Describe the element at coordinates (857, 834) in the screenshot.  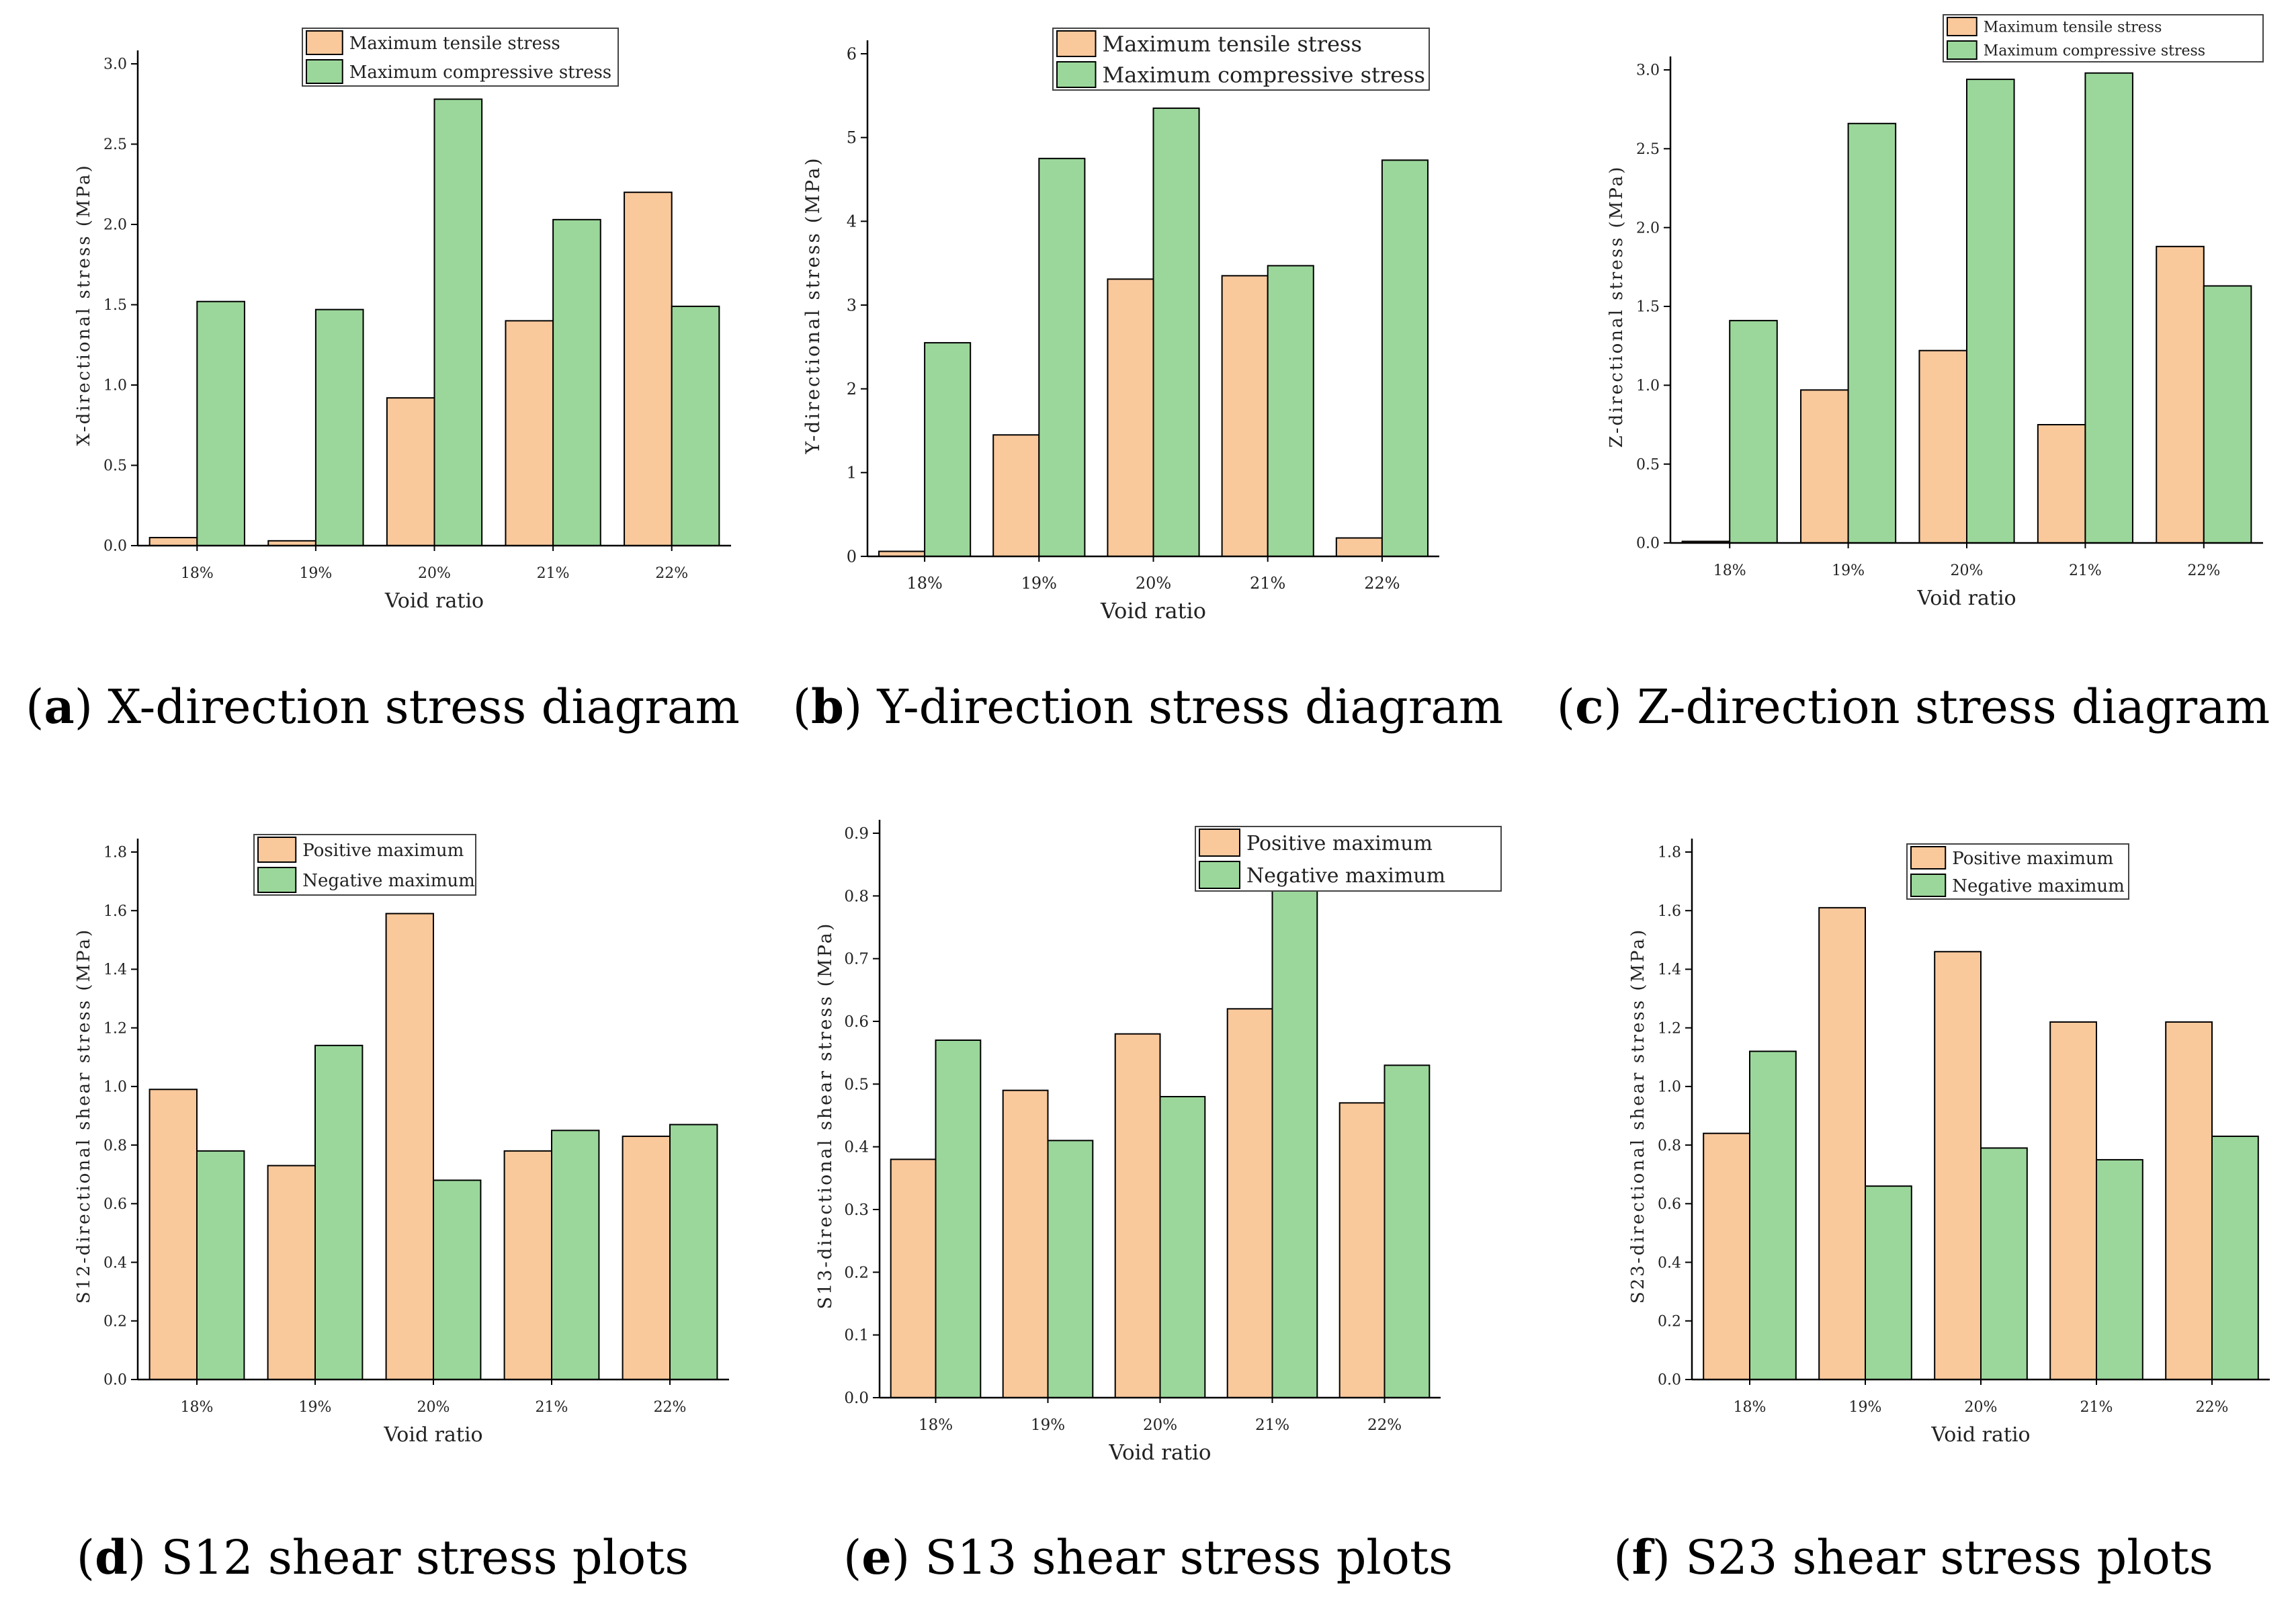
I see `y-tick-label: 0.9` at that location.